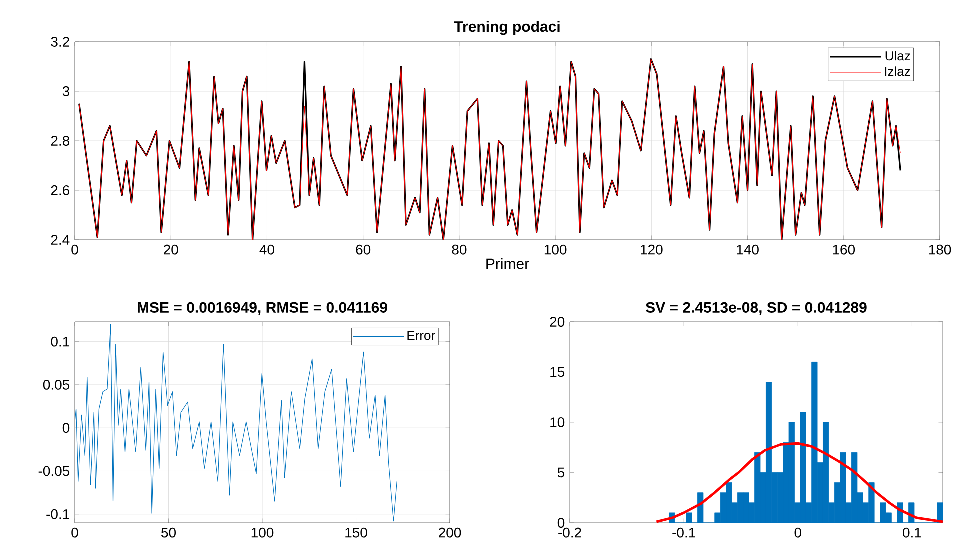 The width and height of the screenshot is (968, 547). What do you see at coordinates (60, 141) in the screenshot?
I see `y-tick-label: 2.8` at bounding box center [60, 141].